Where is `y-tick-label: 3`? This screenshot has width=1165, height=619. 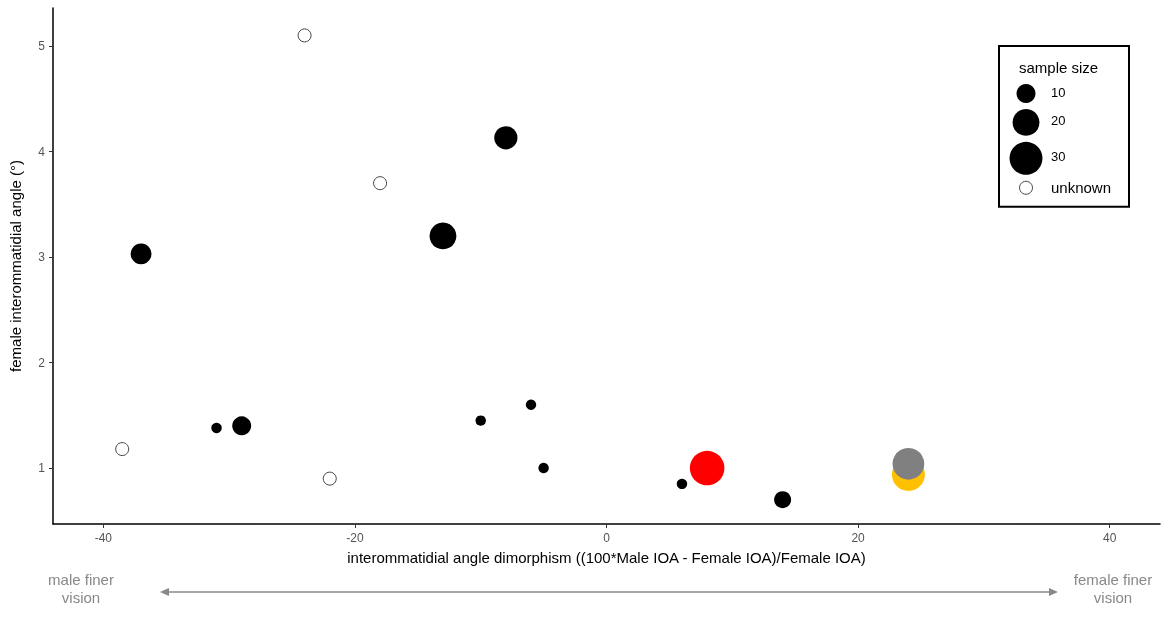
y-tick-label: 3 is located at coordinates (42, 257).